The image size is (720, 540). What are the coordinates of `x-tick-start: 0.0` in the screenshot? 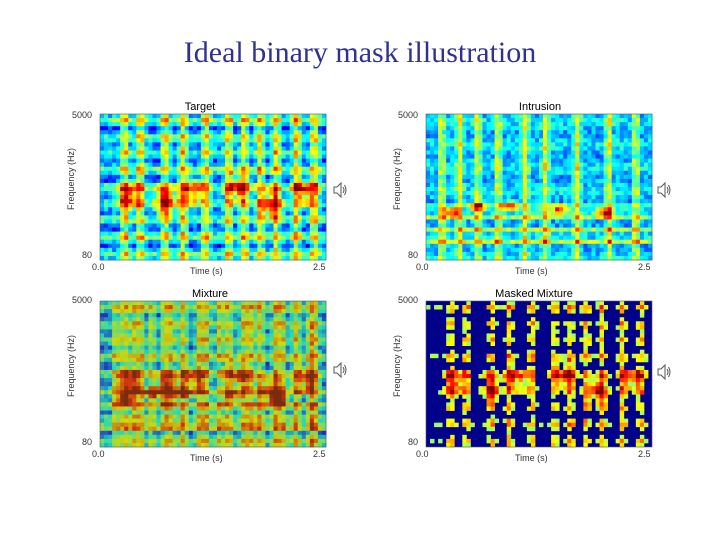 It's located at (422, 267).